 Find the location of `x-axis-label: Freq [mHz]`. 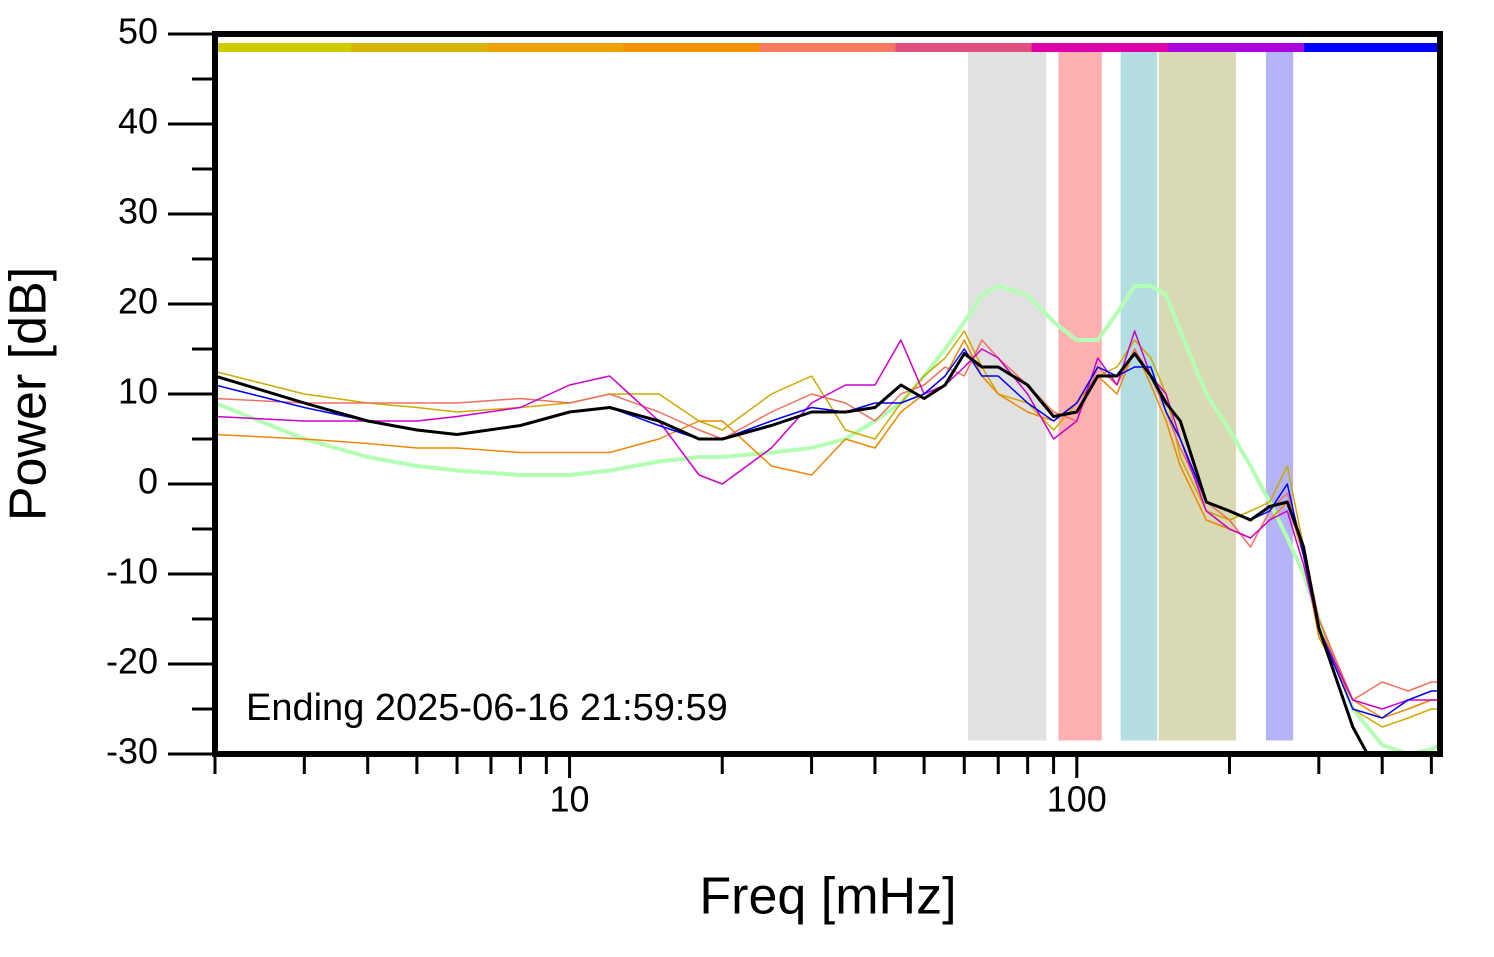

x-axis-label: Freq [mHz] is located at coordinates (827, 897).